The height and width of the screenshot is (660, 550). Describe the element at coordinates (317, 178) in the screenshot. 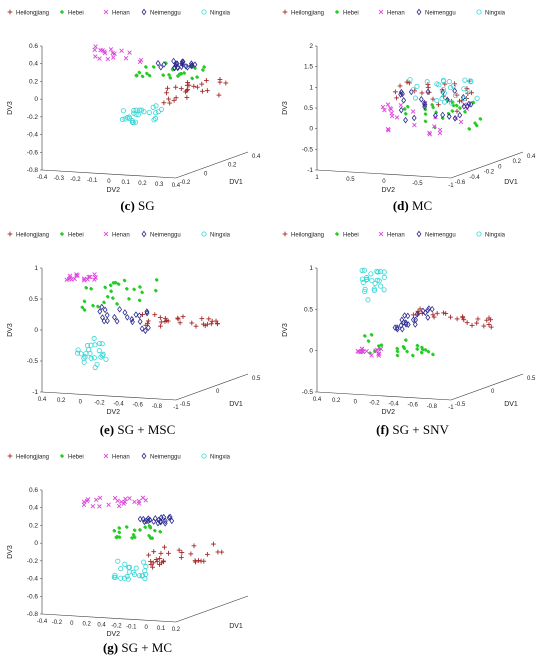

I see `x-tick-label: 1` at that location.